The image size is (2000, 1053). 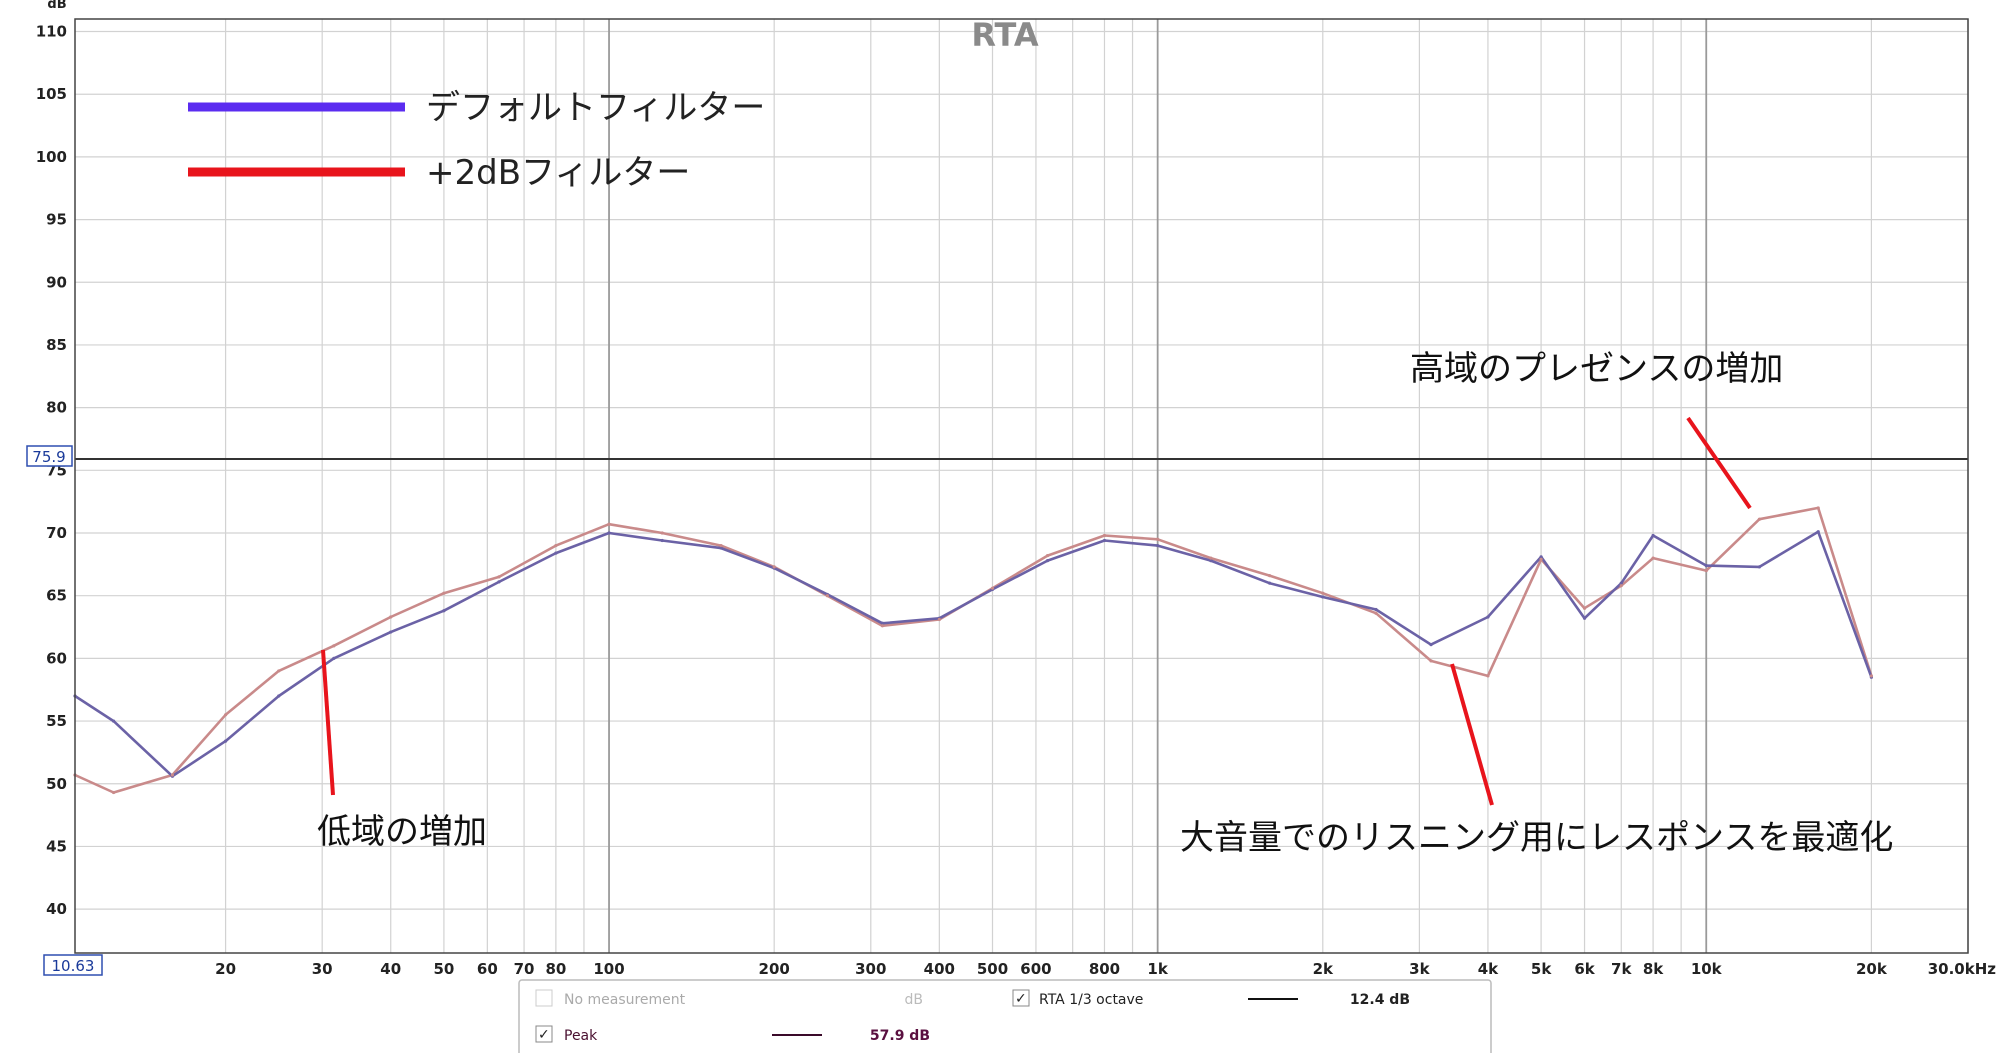 I want to click on x-tick-label-600: 600, so click(x=1035, y=969).